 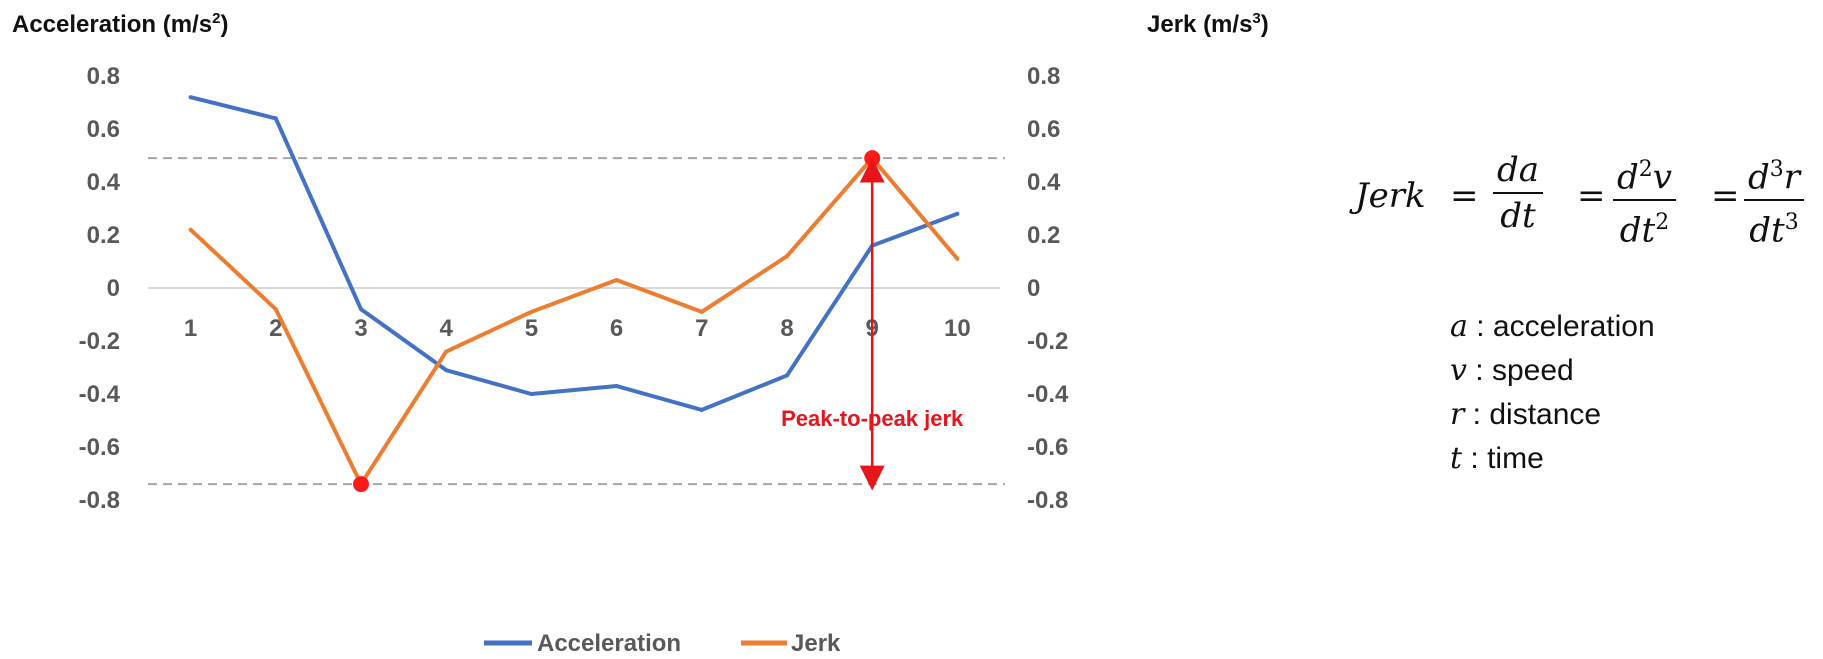 What do you see at coordinates (1464, 196) in the screenshot?
I see `formula-equals-1: =` at bounding box center [1464, 196].